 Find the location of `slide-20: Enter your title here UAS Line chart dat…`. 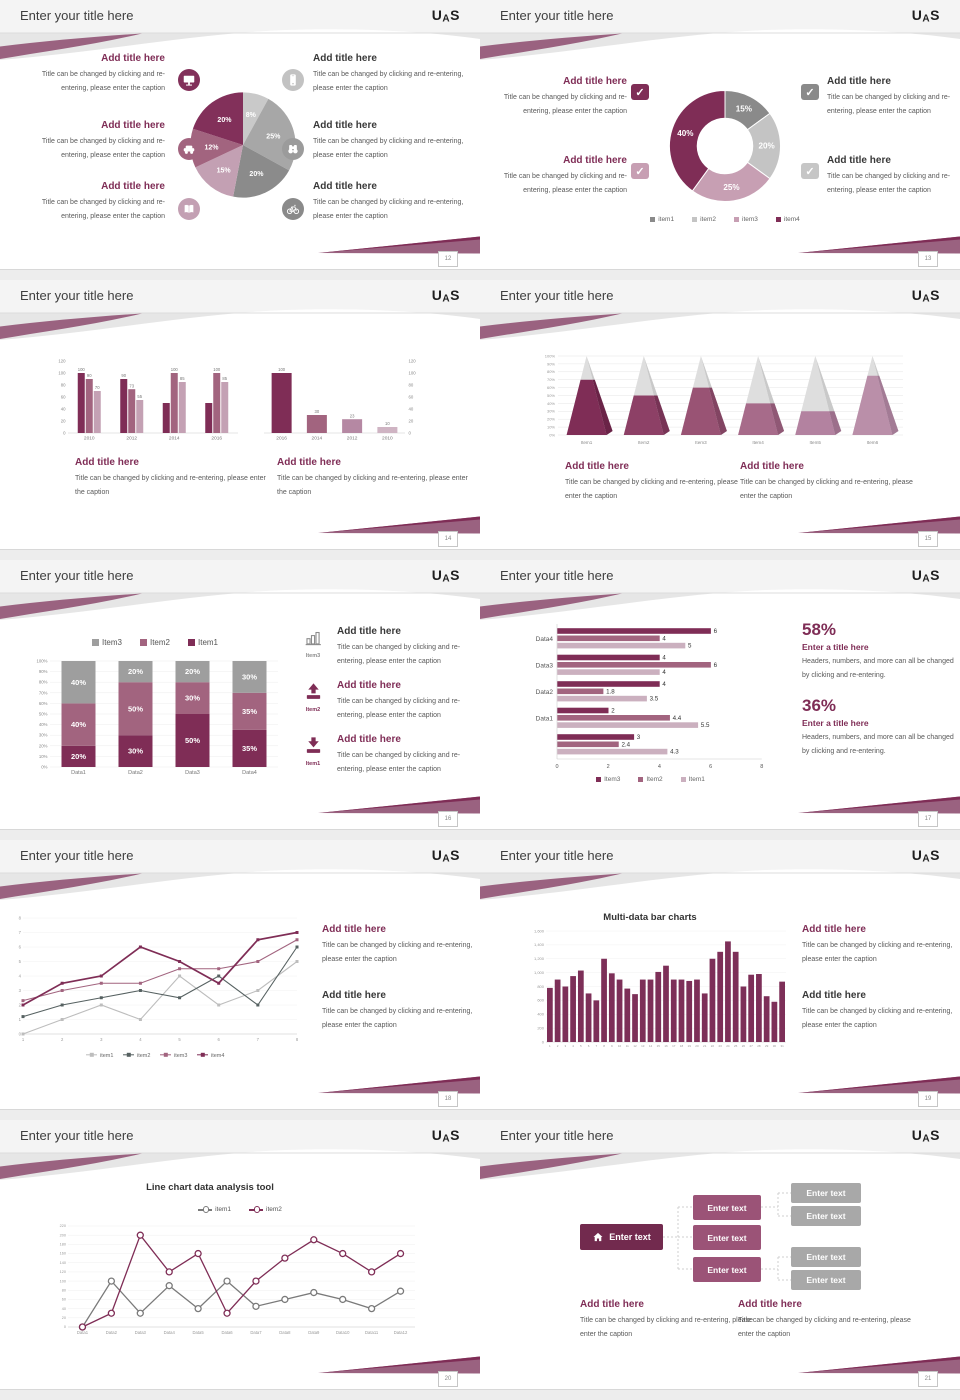

slide-20: Enter your title here UAS Line chart dat… is located at coordinates (240, 1260).